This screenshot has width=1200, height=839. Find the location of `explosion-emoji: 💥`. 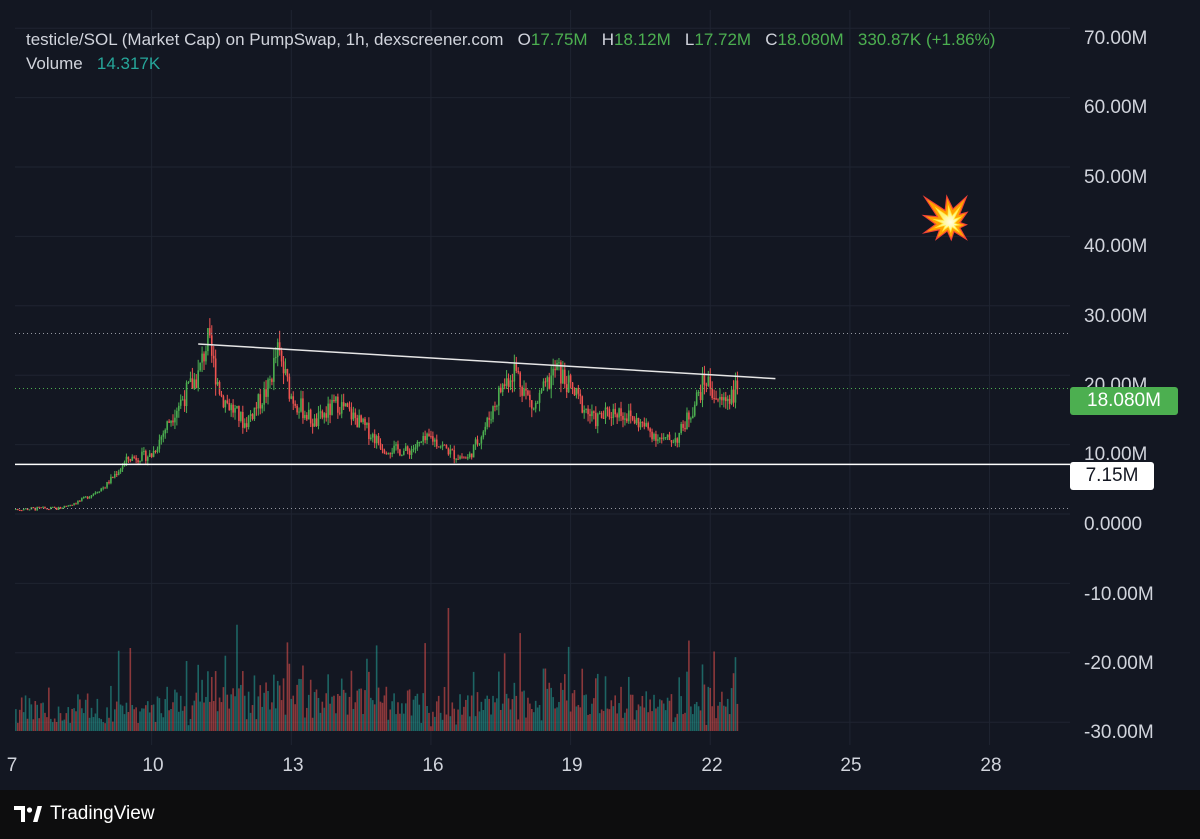

explosion-emoji: 💥 is located at coordinates (945, 217).